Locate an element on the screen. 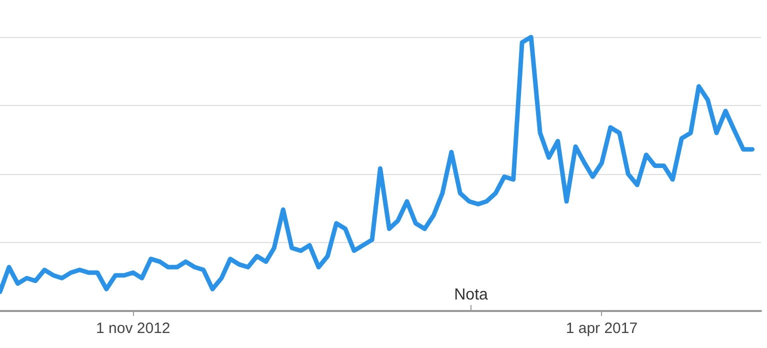 The width and height of the screenshot is (767, 348). x-tick-label: 1 apr 2017 is located at coordinates (602, 328).